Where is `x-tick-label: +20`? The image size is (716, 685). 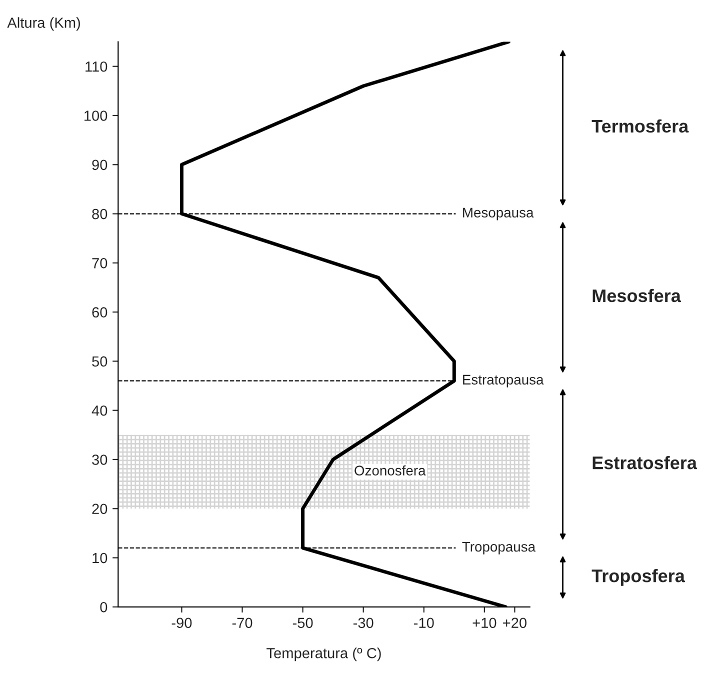
x-tick-label: +20 is located at coordinates (515, 623).